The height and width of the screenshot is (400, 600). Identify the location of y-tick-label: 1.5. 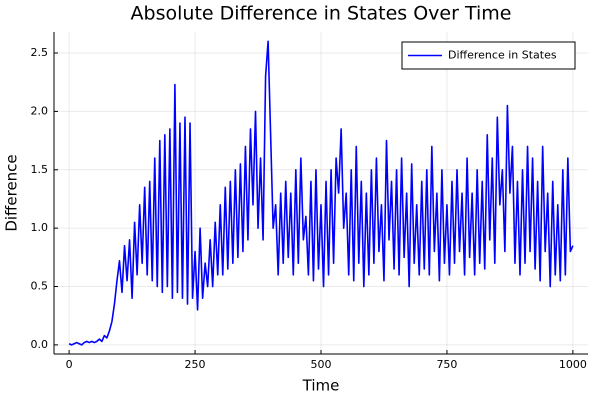
(40, 169).